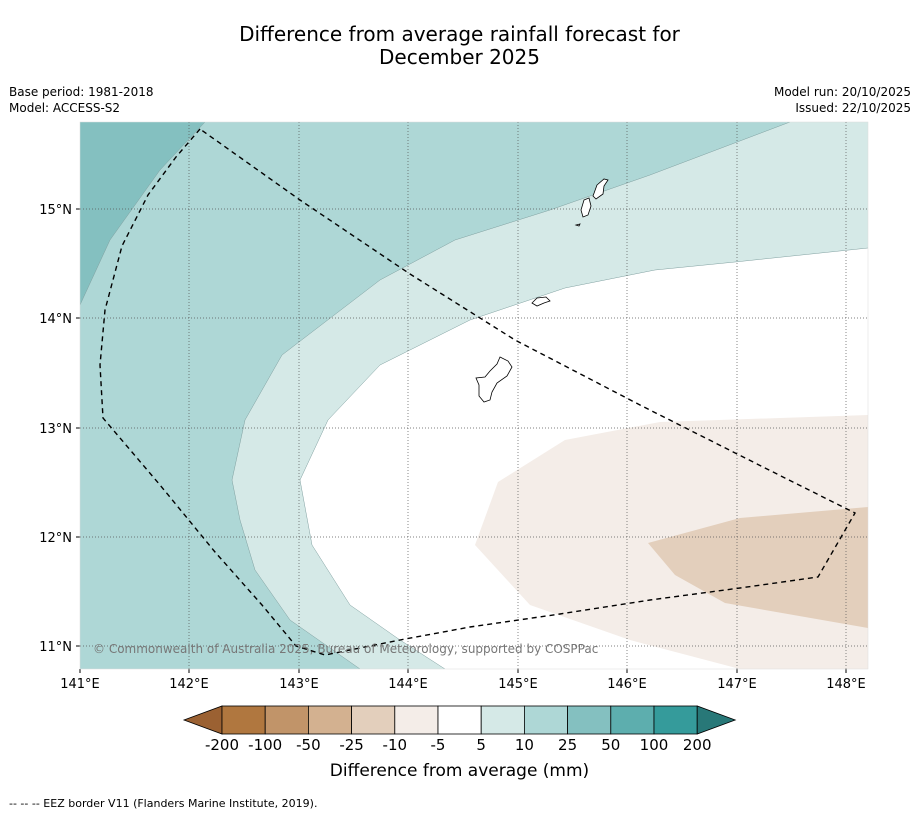 The height and width of the screenshot is (816, 919). Describe the element at coordinates (716, 720) in the screenshot. I see `colorbar-extend-high` at that location.